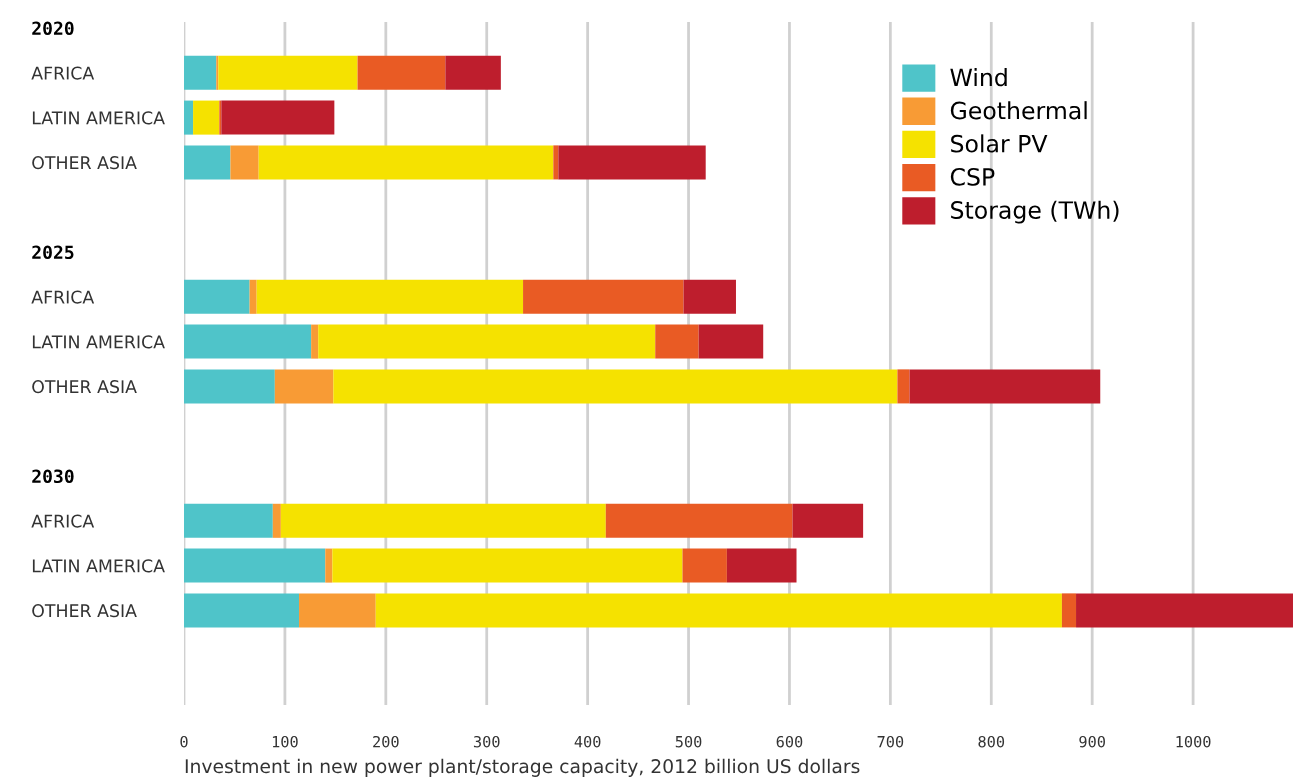  What do you see at coordinates (53, 28) in the screenshot?
I see `y-tick-label: 2020` at bounding box center [53, 28].